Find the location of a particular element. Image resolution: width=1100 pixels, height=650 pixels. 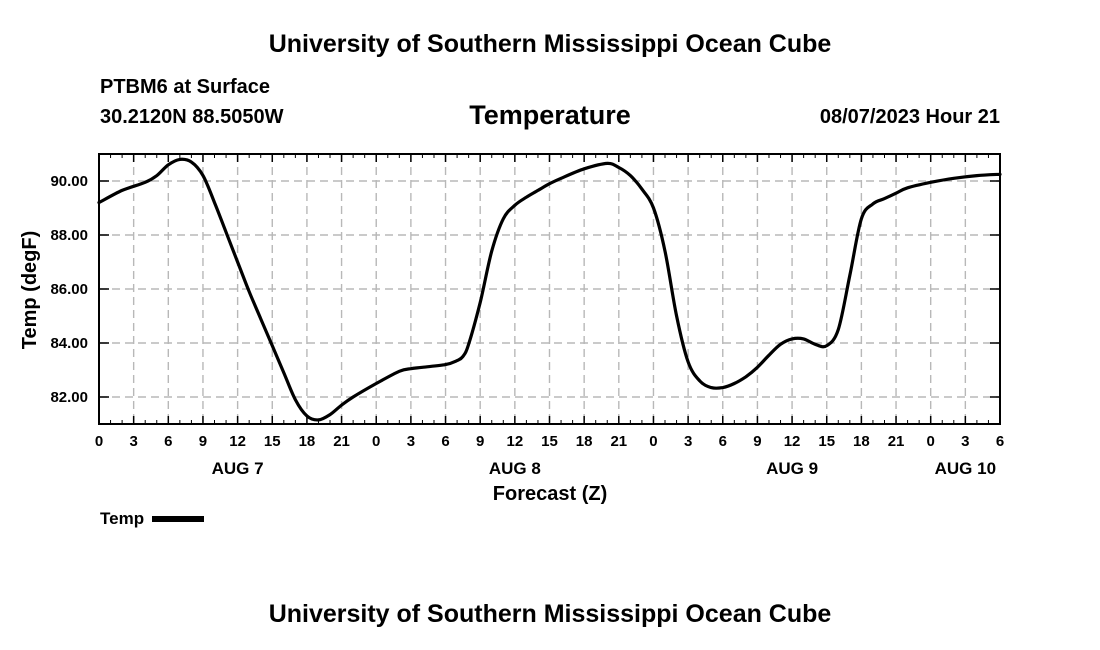

y-axis-label: Temp (degF) is located at coordinates (30, 290).